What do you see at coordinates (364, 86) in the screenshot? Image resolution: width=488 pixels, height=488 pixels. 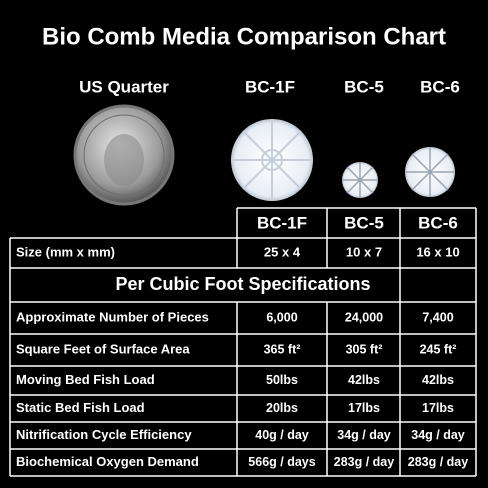 I see `picture-label: BC-5` at bounding box center [364, 86].